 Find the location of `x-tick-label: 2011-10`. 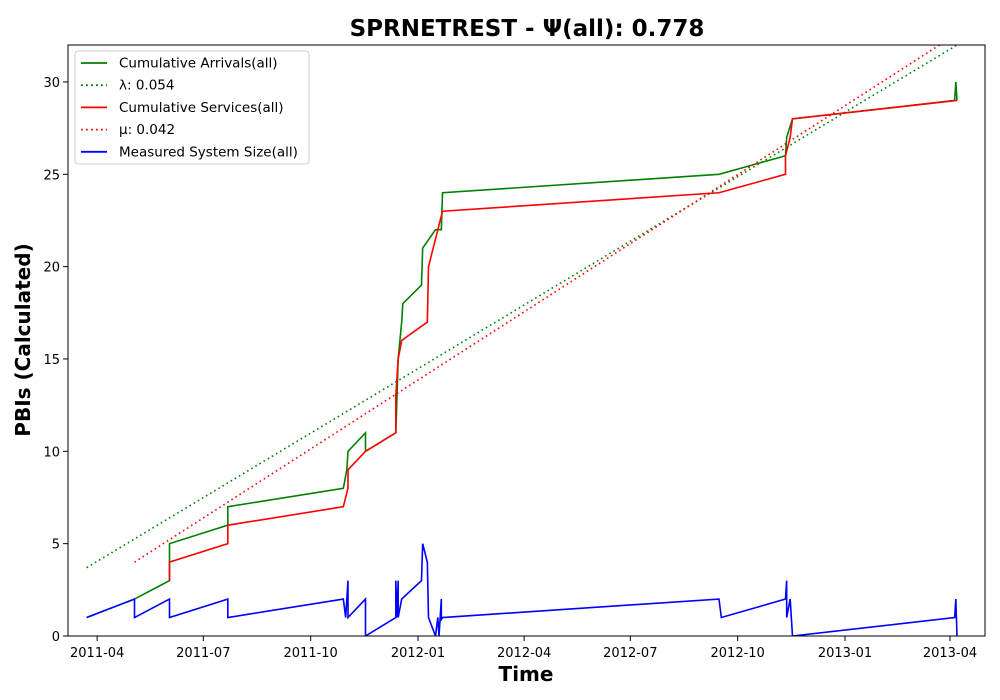

x-tick-label: 2011-10 is located at coordinates (311, 653).